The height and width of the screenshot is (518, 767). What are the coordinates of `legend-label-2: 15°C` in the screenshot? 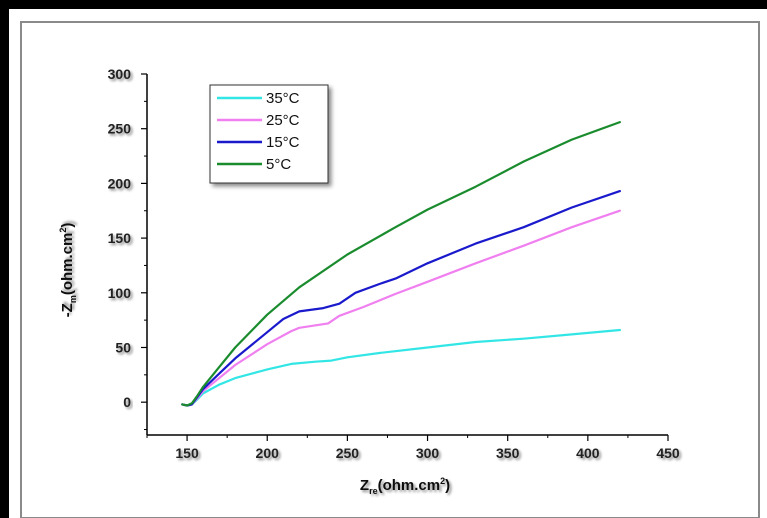 It's located at (283, 142).